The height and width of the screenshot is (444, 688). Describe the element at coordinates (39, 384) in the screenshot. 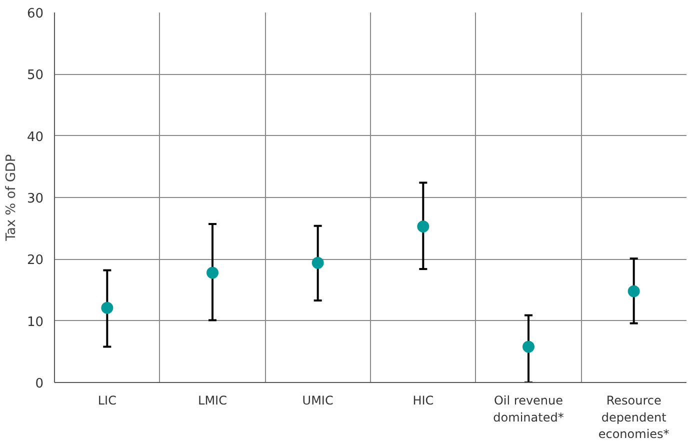

I see `y-tick-label: 0` at that location.